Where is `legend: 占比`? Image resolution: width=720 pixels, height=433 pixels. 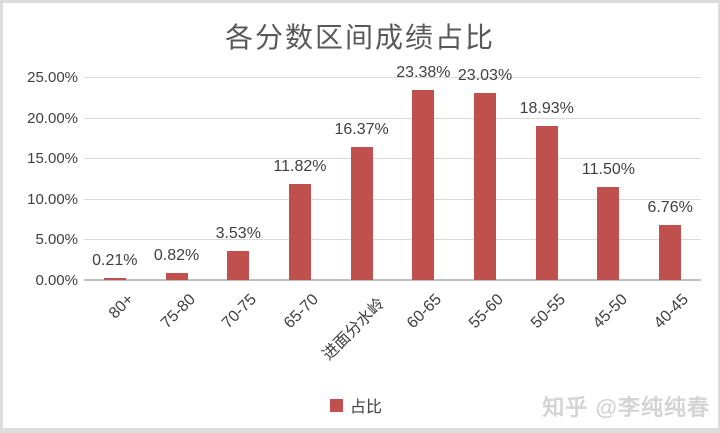 legend: 占比 is located at coordinates (356, 405).